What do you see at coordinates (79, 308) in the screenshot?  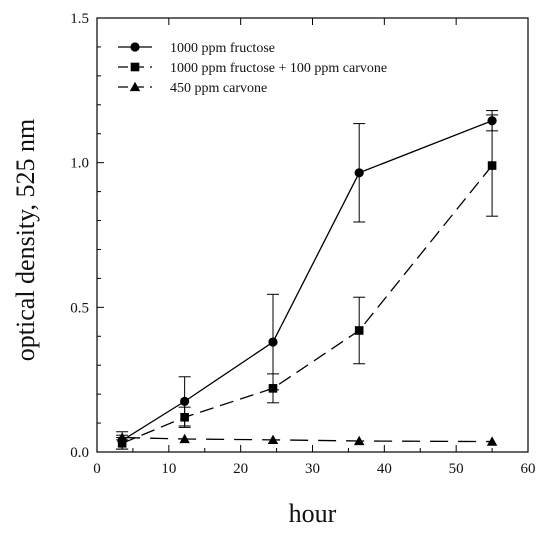 I see `y-tick-label: 0.5` at bounding box center [79, 308].